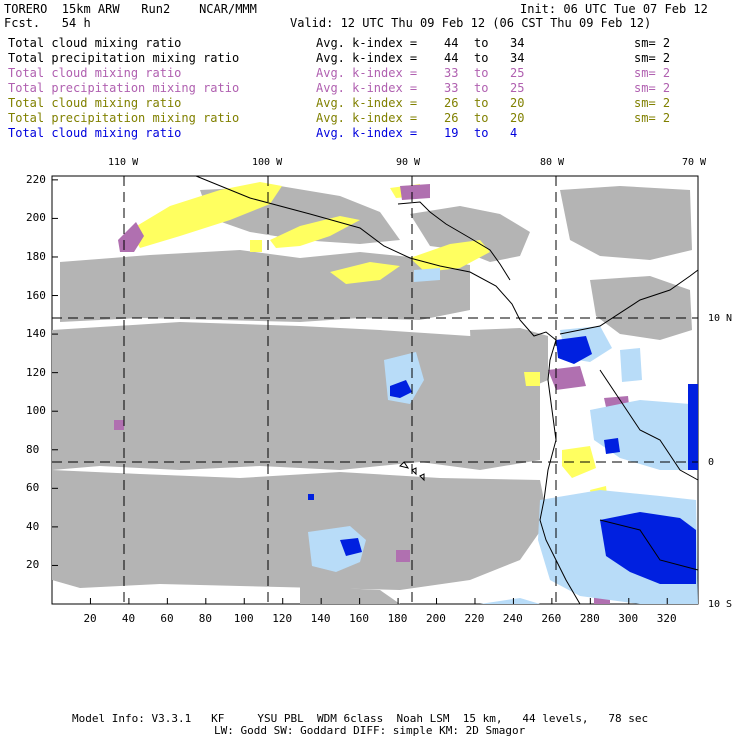 The height and width of the screenshot is (740, 740). Describe the element at coordinates (474, 618) in the screenshot. I see `x-tick-label: 220` at that location.